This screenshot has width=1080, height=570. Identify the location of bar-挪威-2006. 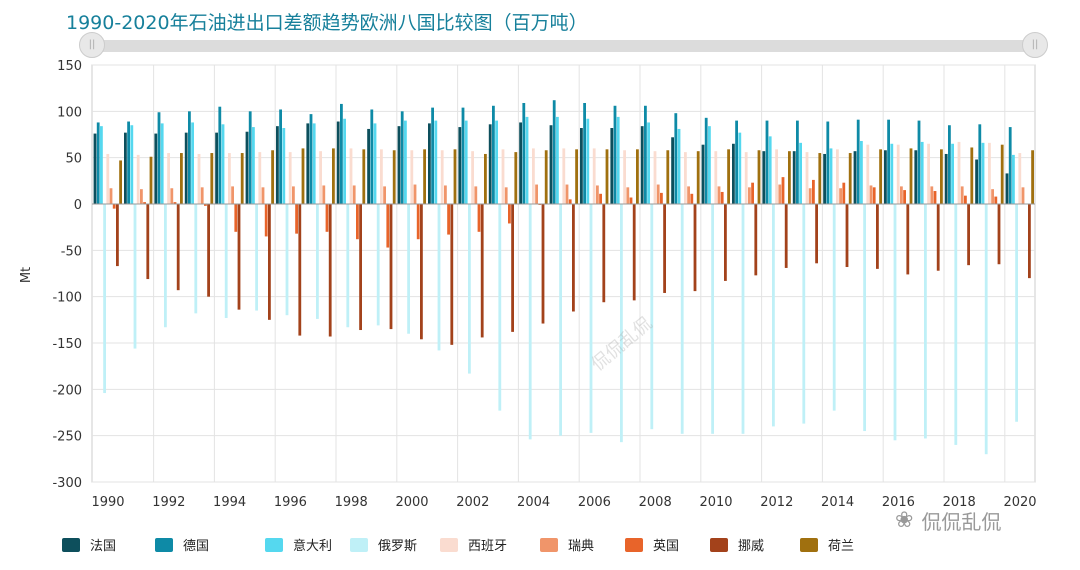
(604, 253).